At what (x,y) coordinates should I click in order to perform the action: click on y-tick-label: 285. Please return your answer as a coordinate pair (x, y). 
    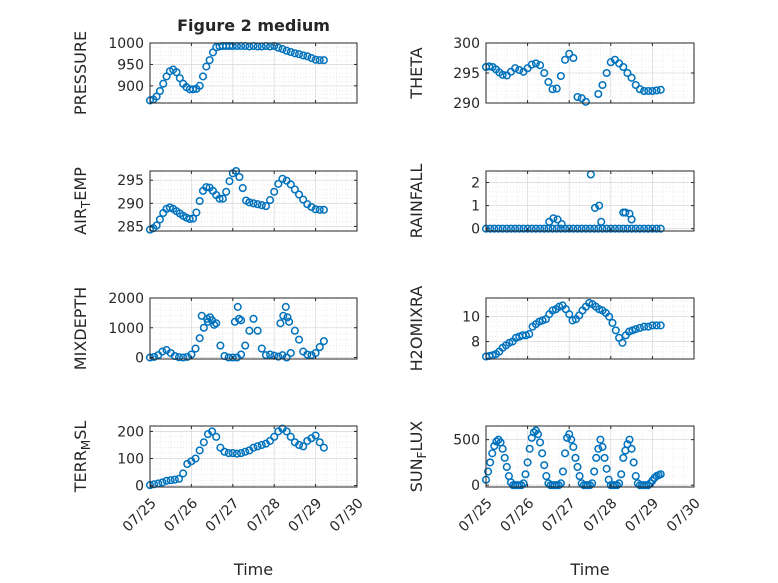
    Looking at the image, I should click on (130, 227).